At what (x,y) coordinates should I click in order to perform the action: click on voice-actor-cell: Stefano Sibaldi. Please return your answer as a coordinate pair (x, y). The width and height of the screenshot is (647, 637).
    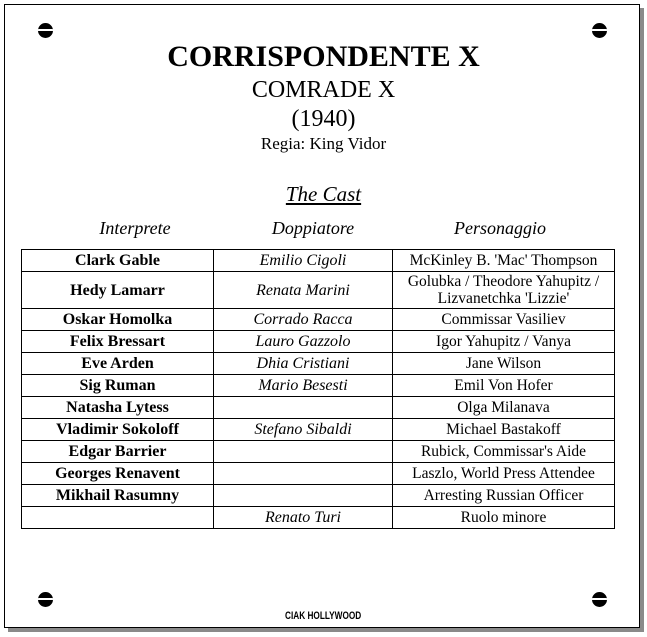
    Looking at the image, I should click on (303, 429).